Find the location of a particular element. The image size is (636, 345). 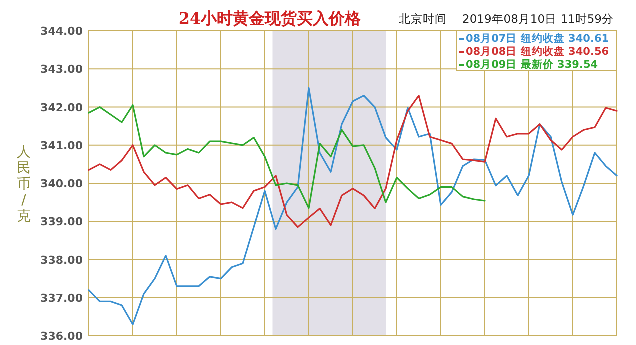

y-tick-label: 342.00 is located at coordinates (62, 107).